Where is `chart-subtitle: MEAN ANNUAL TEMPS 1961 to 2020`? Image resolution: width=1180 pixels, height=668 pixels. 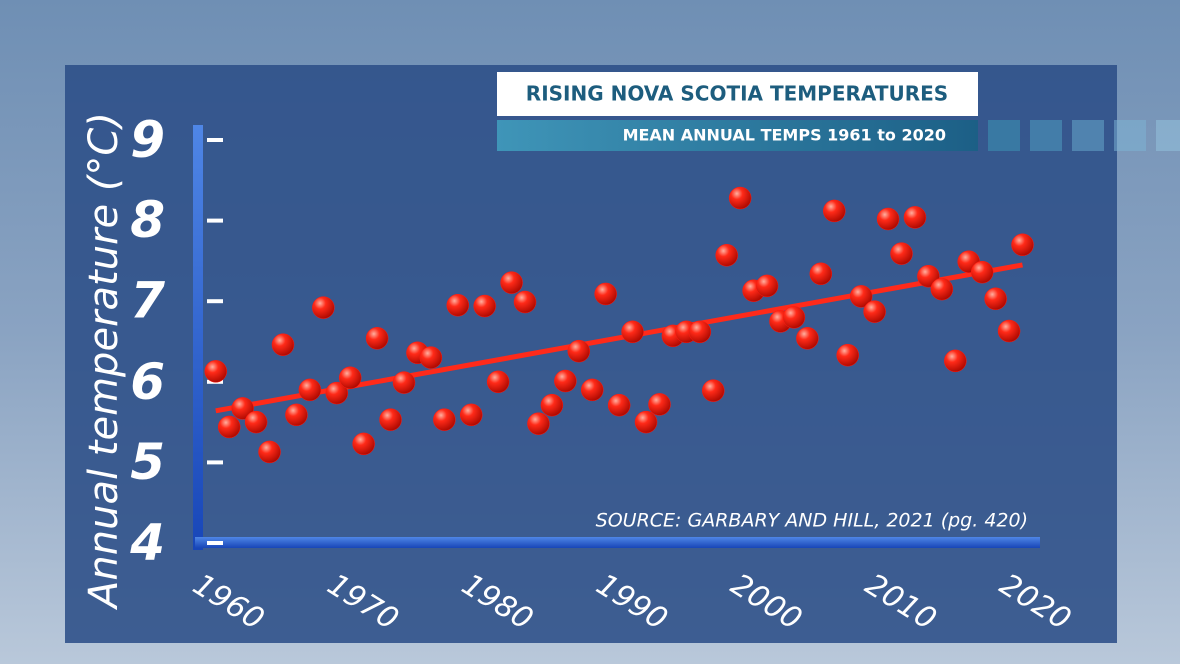
chart-subtitle: MEAN ANNUAL TEMPS 1961 to 2020 is located at coordinates (784, 135).